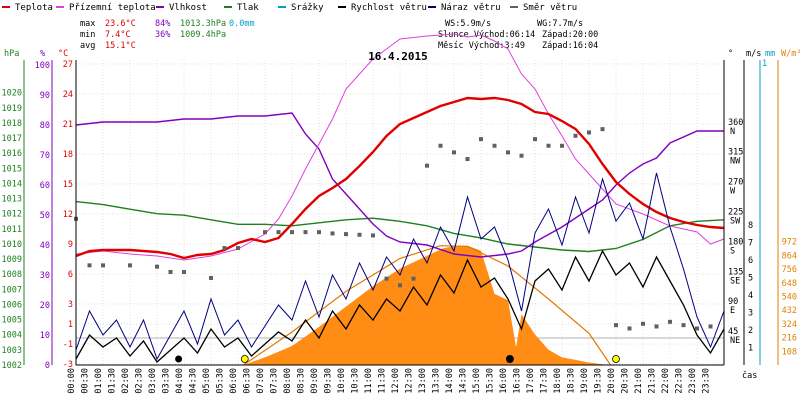  I want to click on tick-wm2: 648, so click(789, 284).